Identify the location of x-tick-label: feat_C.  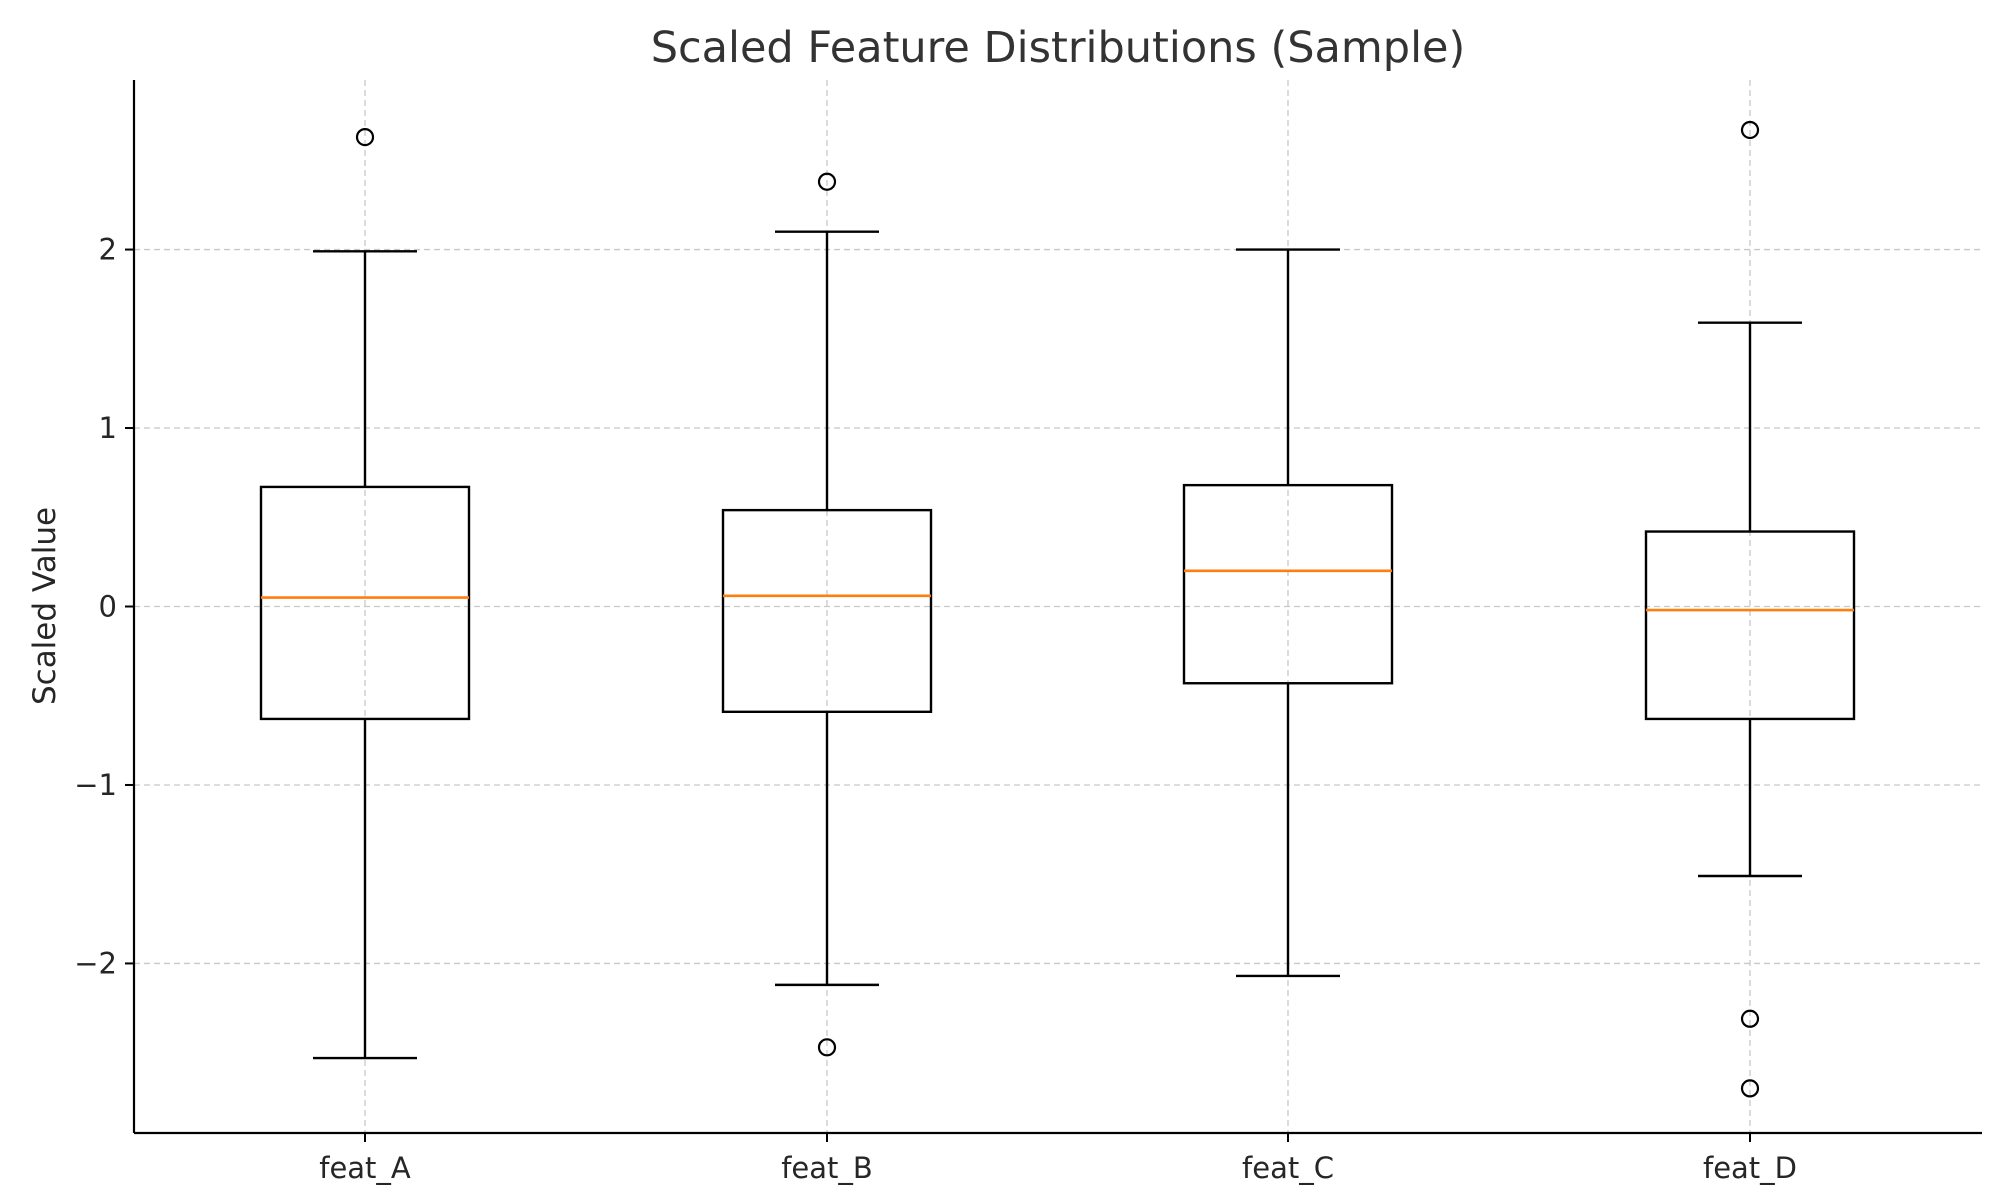
(1288, 1168).